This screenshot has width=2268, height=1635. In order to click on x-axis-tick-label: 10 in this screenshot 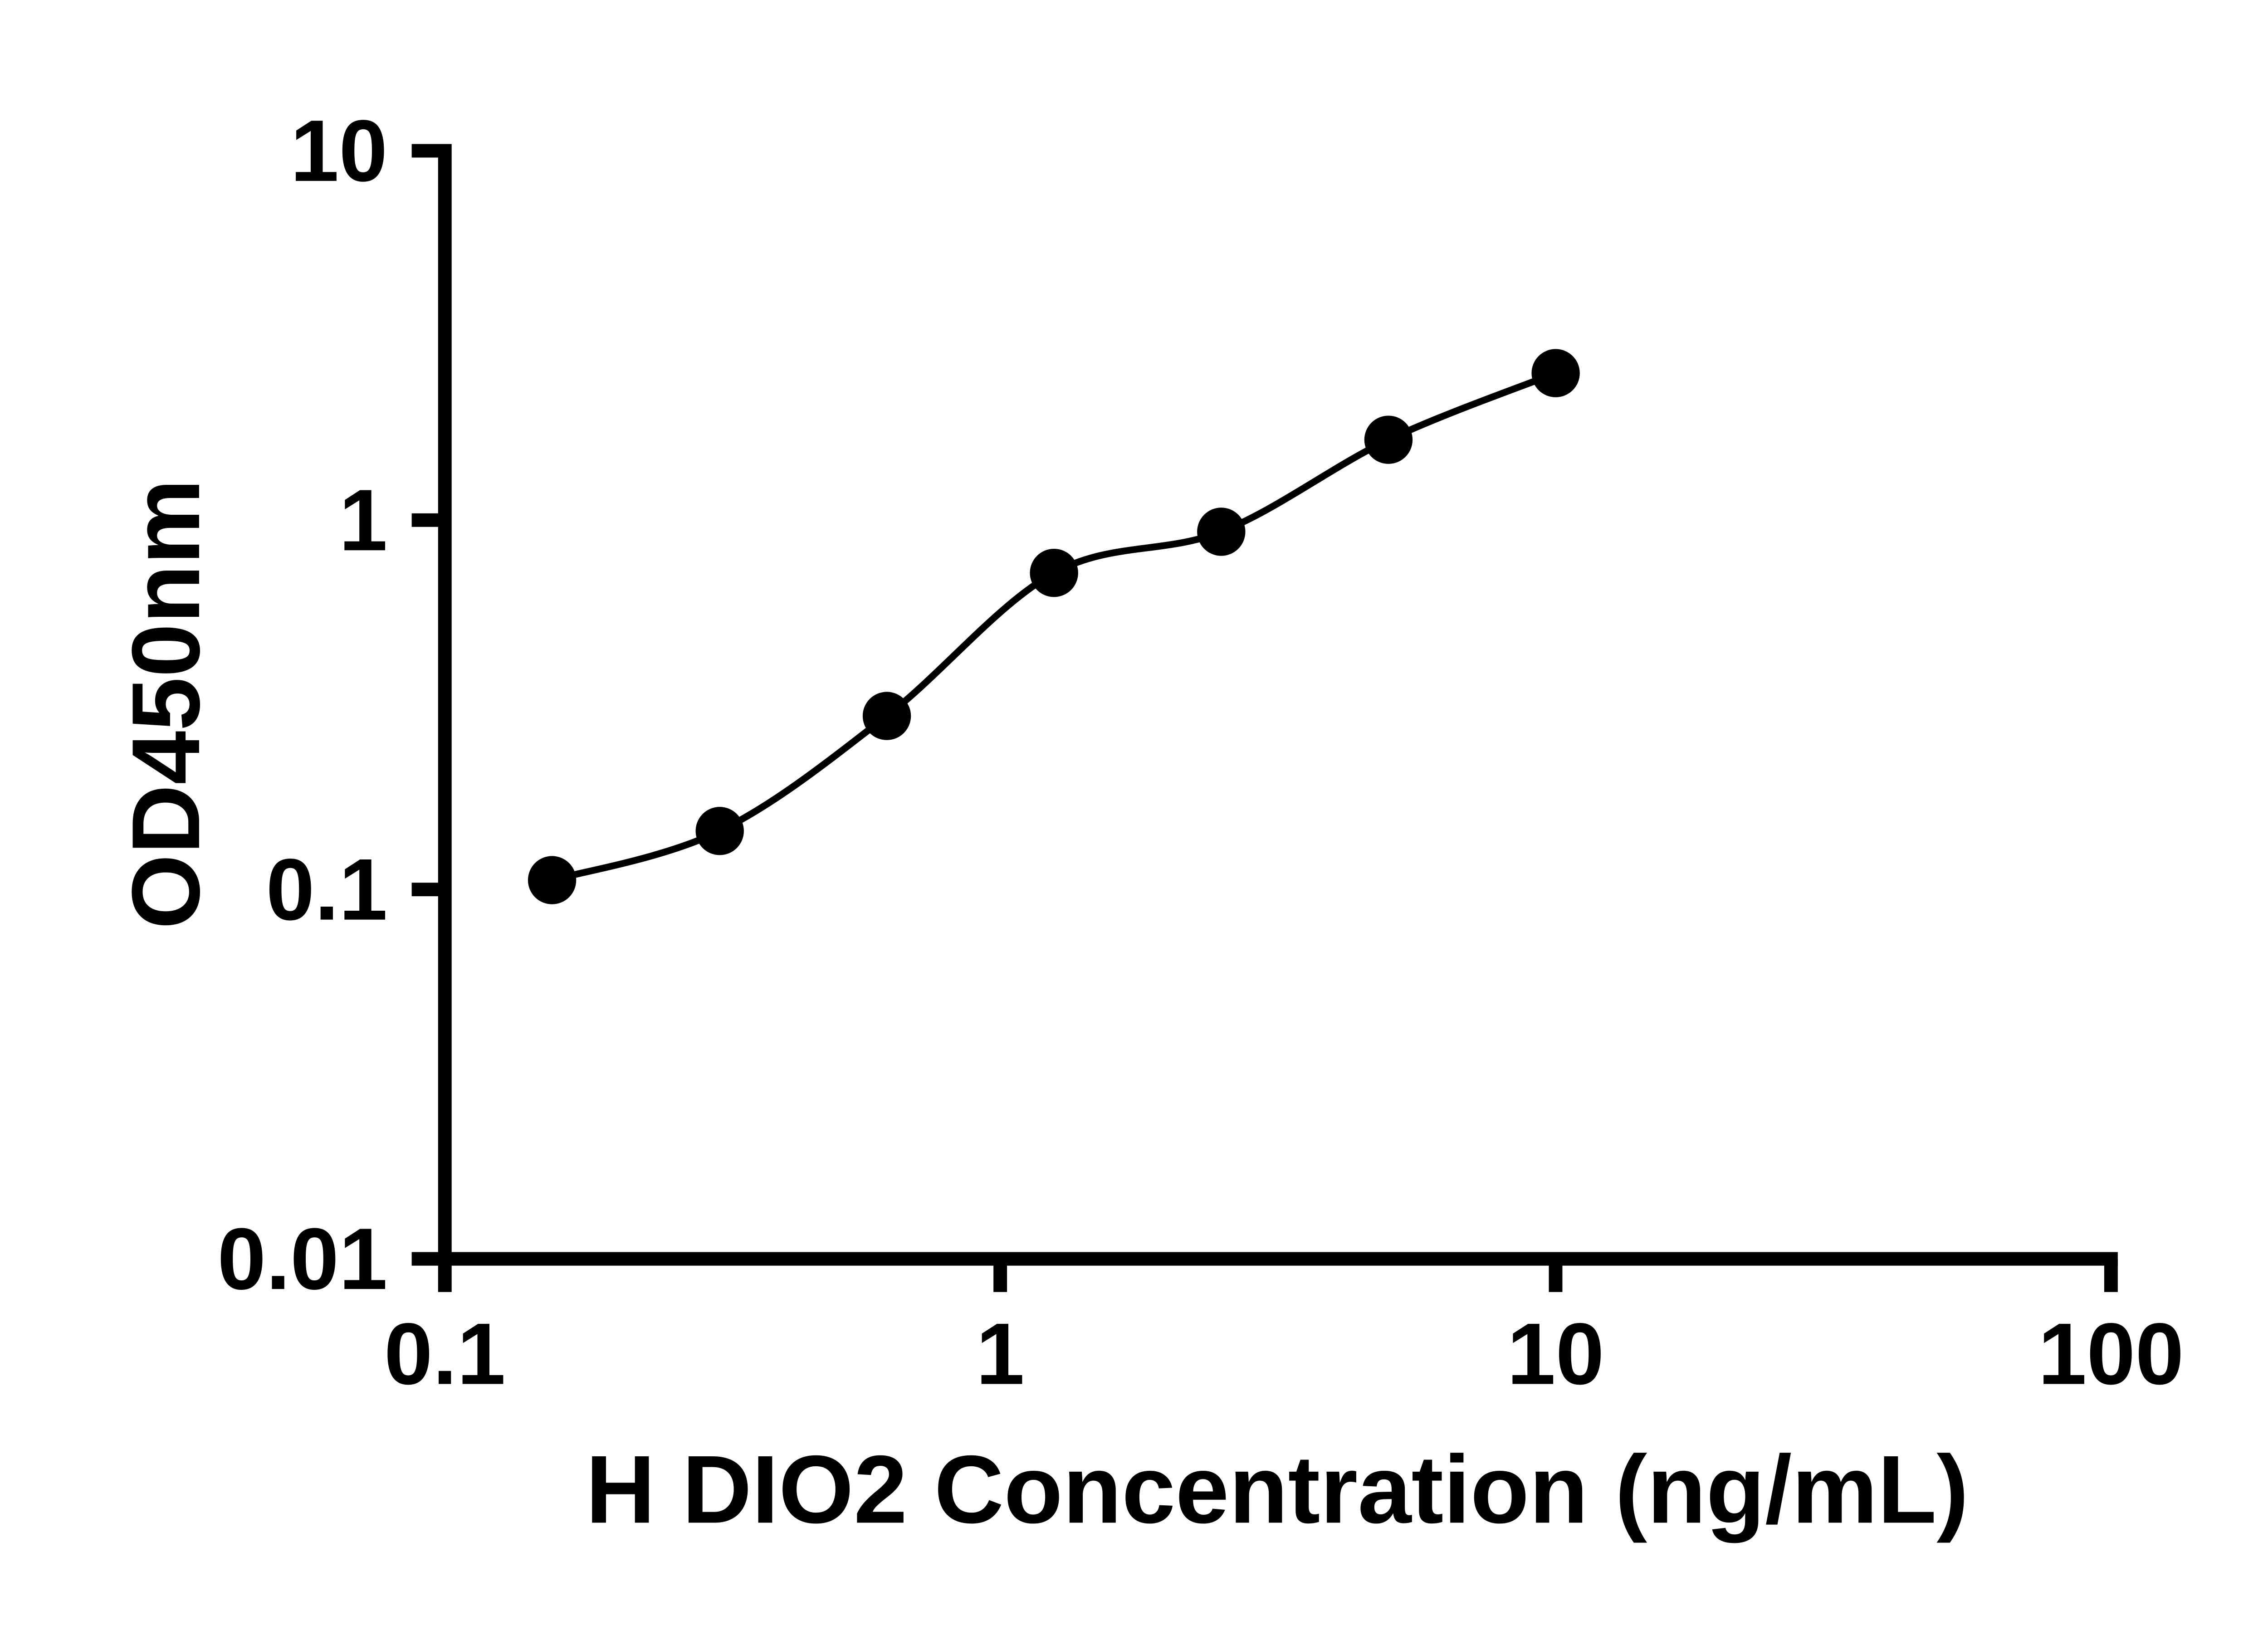, I will do `click(1556, 1354)`.